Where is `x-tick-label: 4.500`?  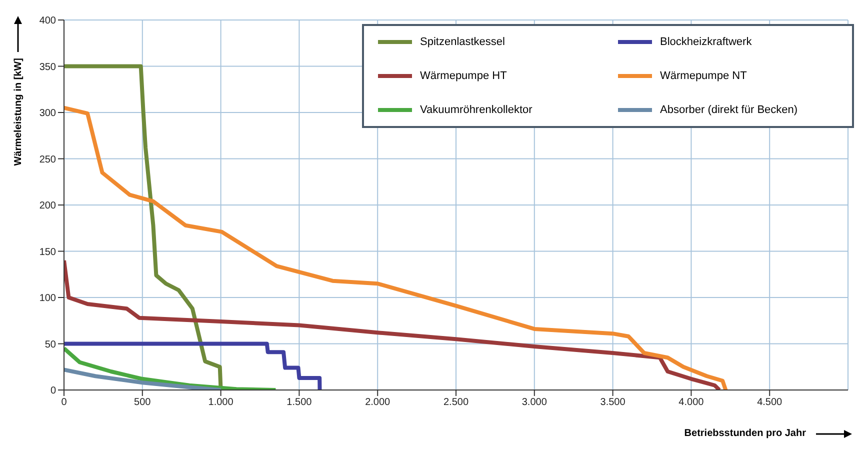
x-tick-label: 4.500 is located at coordinates (770, 402).